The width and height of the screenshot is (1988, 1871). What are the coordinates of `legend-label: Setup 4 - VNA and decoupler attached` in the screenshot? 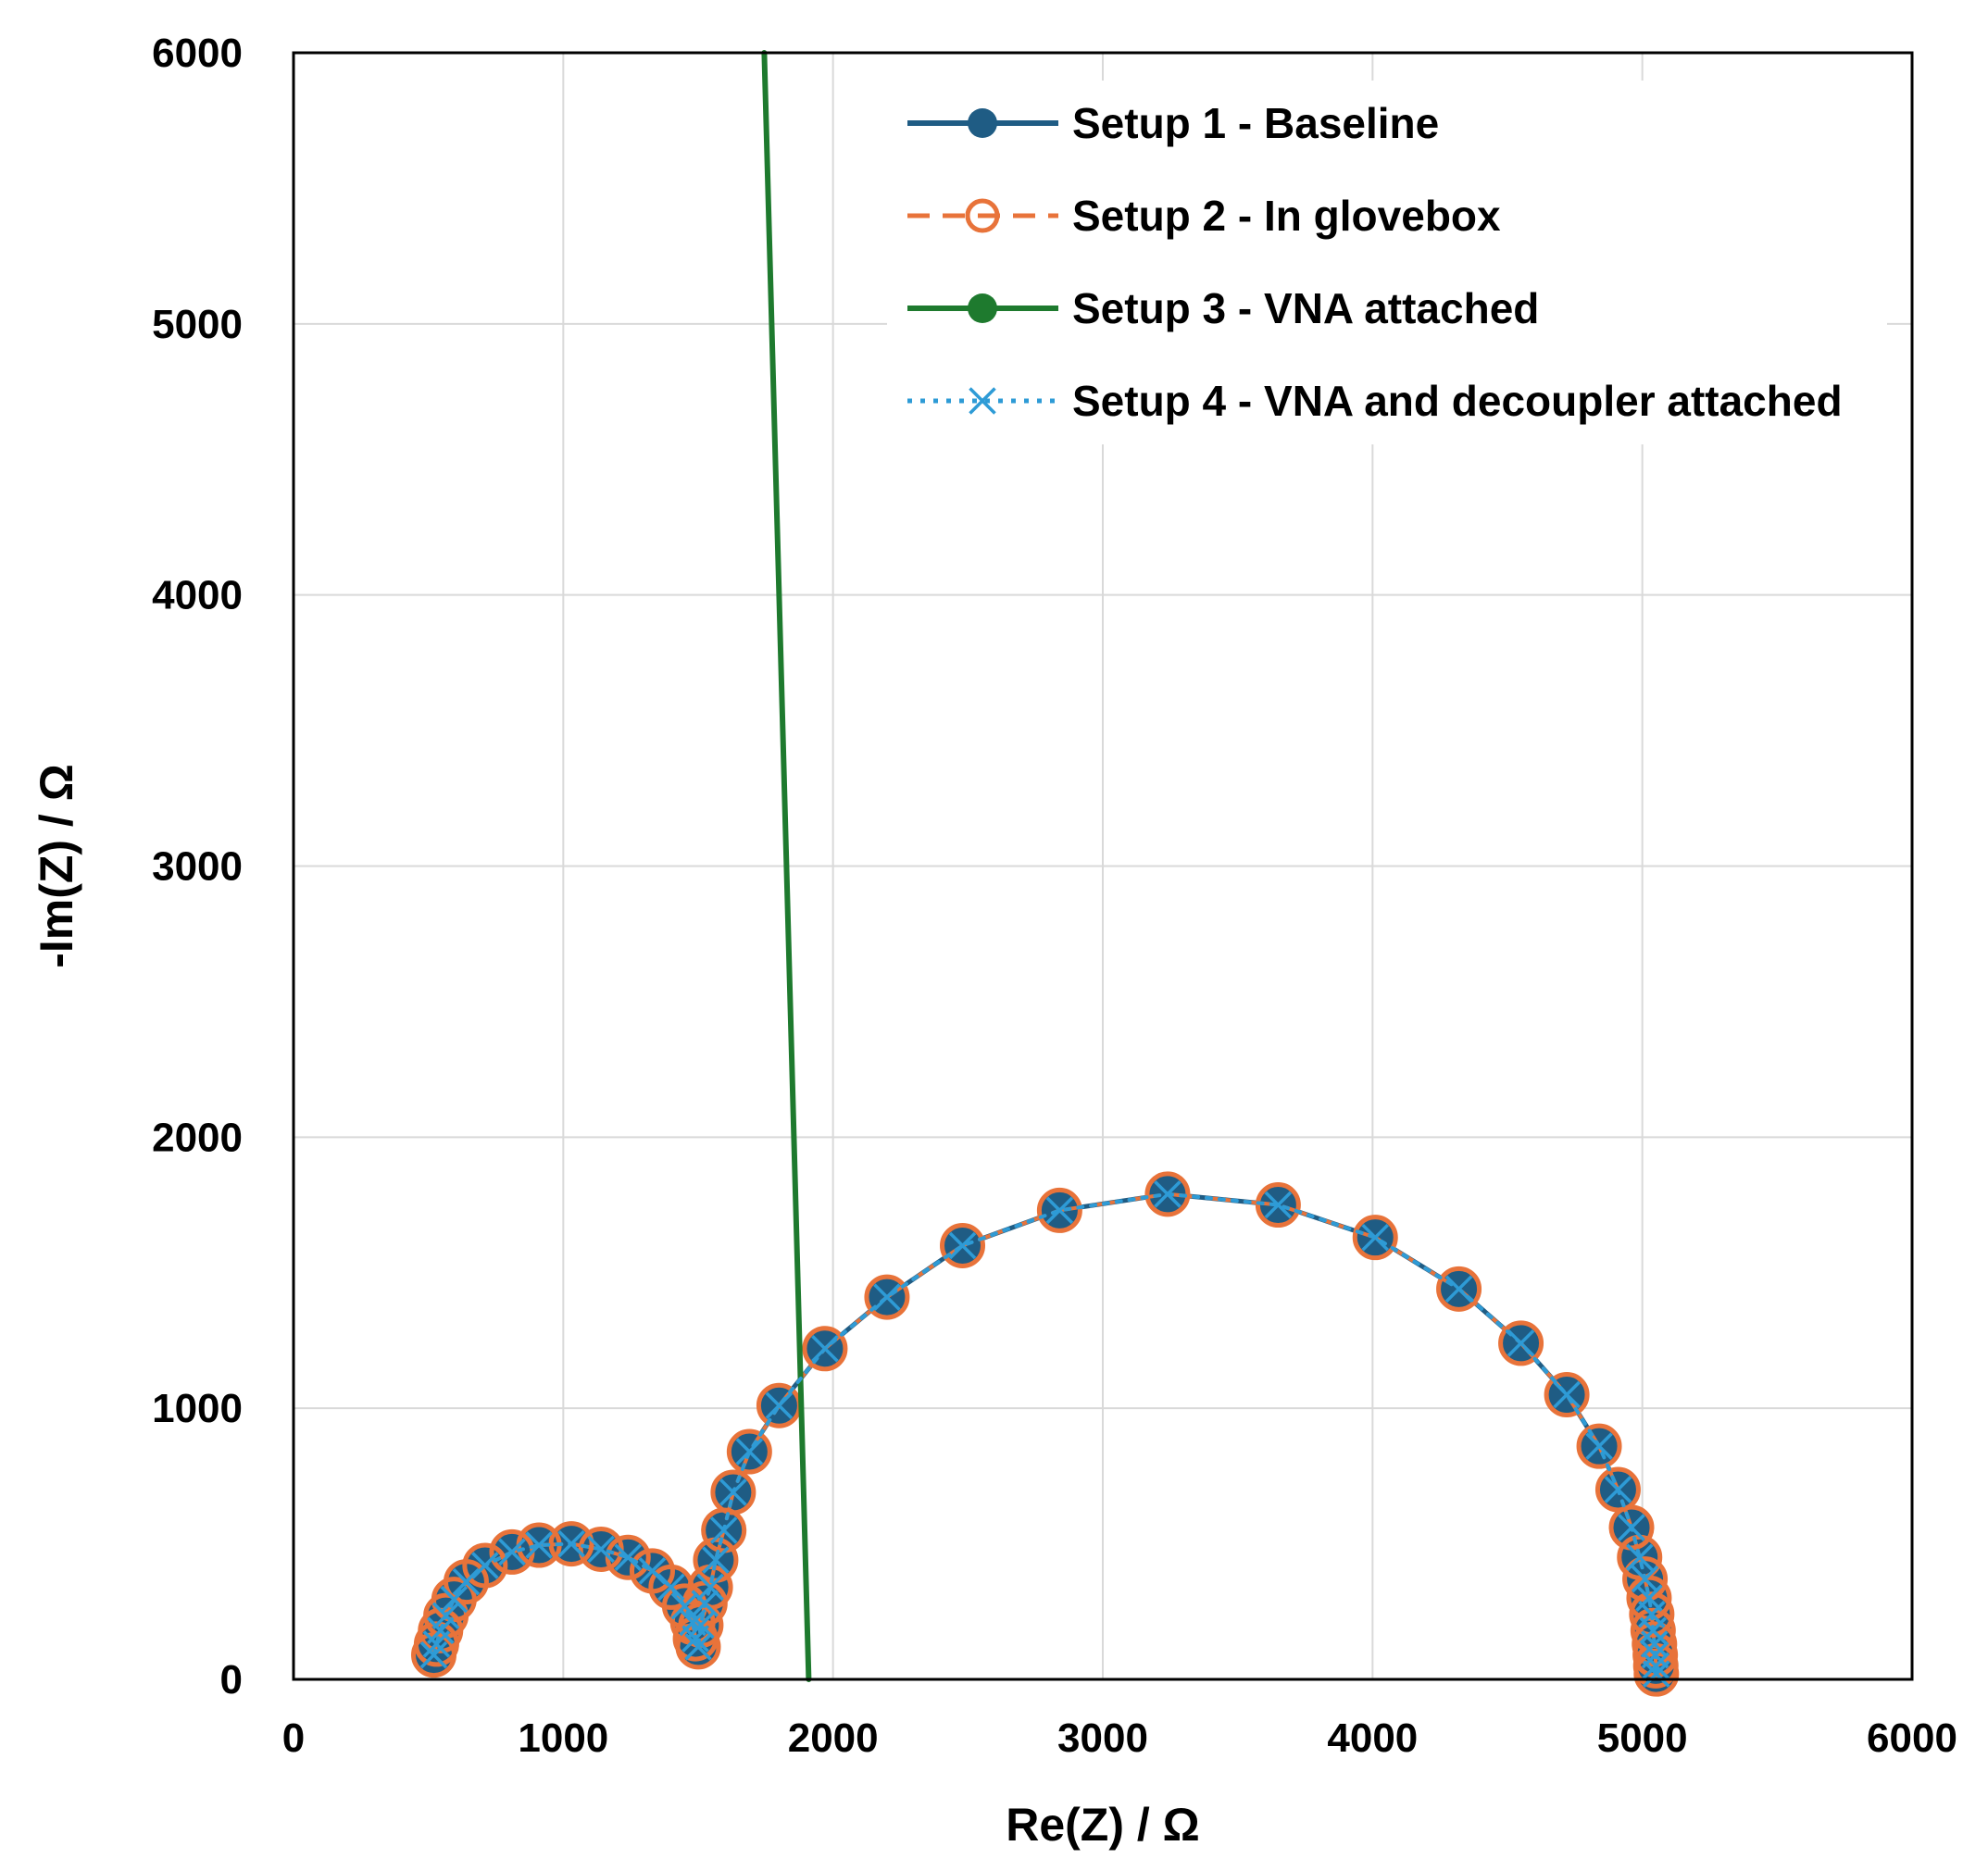 It's located at (1457, 401).